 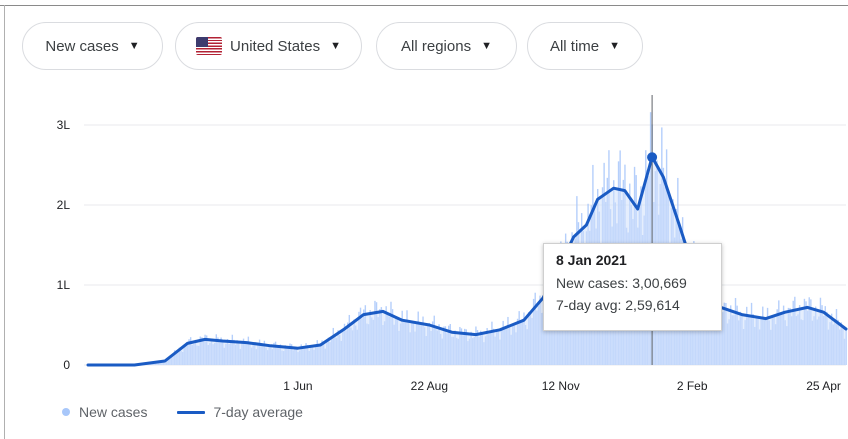 I want to click on legend-new-cases-label: New cases, so click(x=113, y=412).